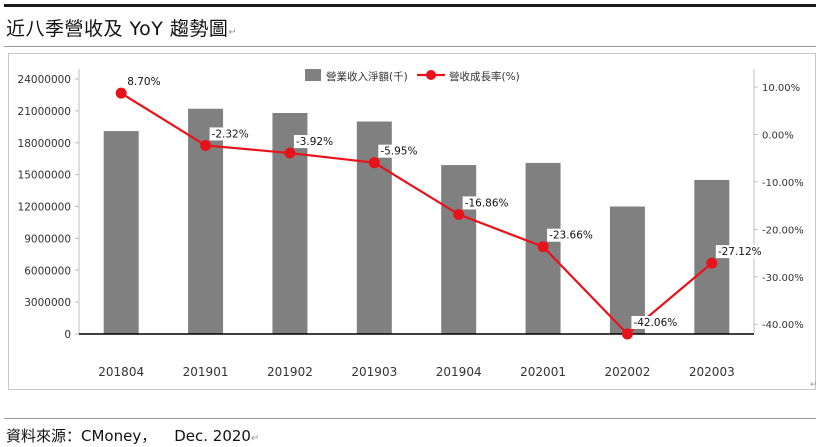 Image resolution: width=820 pixels, height=447 pixels. Describe the element at coordinates (44, 176) in the screenshot. I see `left-tick-label: 15000000` at that location.